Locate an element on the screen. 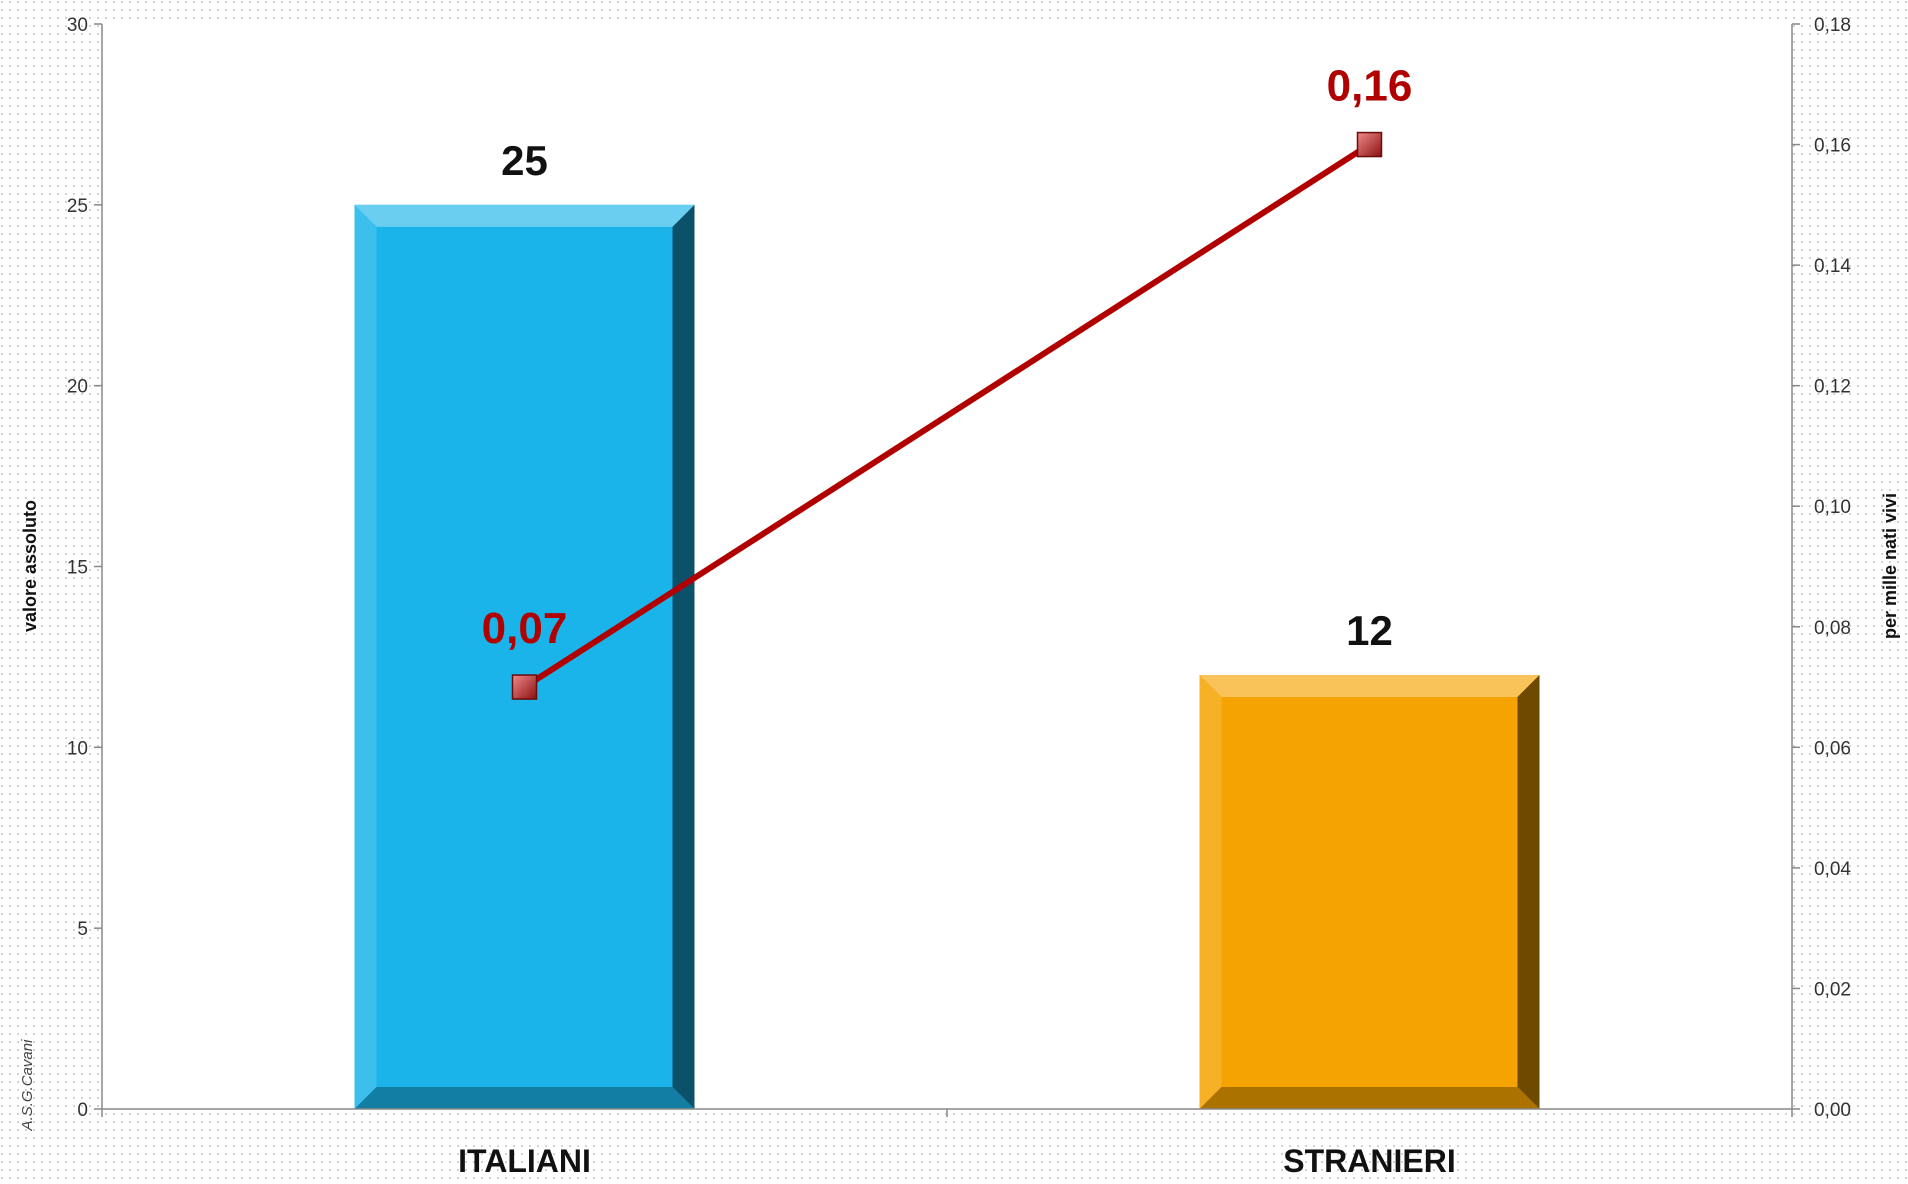 The image size is (1908, 1184). credit-text: A.S.G.Cavani is located at coordinates (27, 1085).